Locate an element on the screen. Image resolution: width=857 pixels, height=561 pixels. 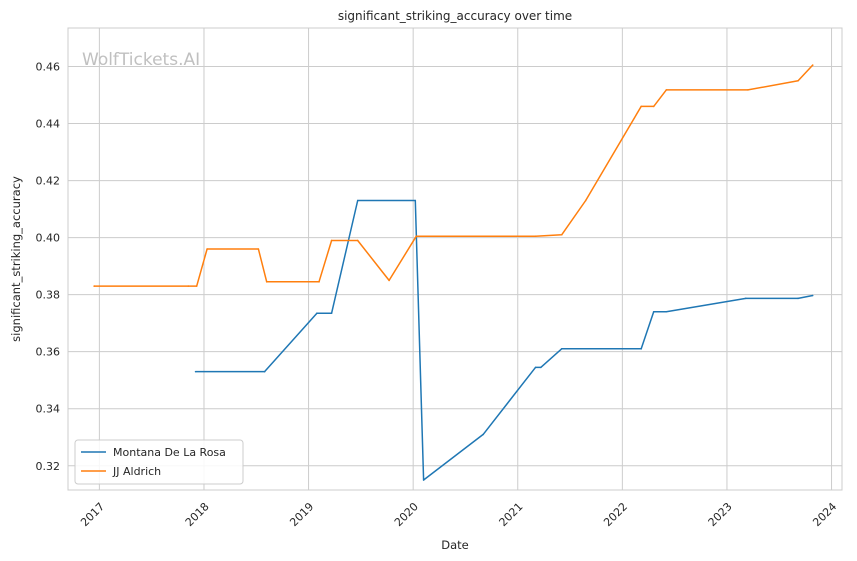
x-tick-label: 2018 is located at coordinates (197, 514).